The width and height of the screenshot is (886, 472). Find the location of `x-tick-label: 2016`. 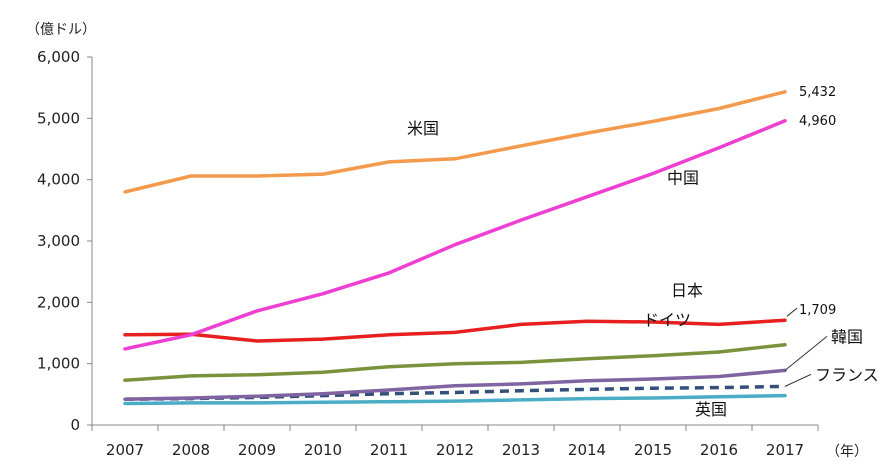

x-tick-label: 2016 is located at coordinates (719, 450).